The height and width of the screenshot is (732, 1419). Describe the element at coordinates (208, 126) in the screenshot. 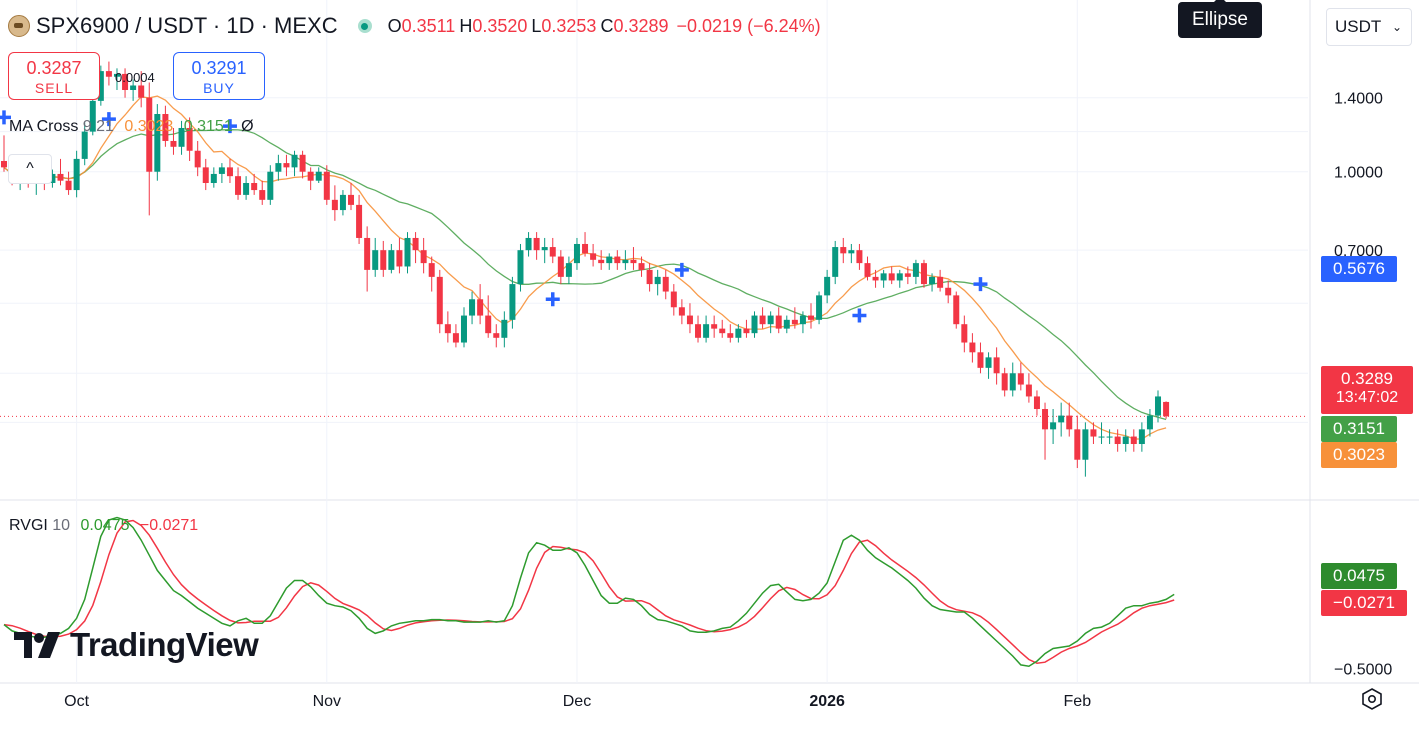

I see `ma-slow-value: 0.3151` at that location.